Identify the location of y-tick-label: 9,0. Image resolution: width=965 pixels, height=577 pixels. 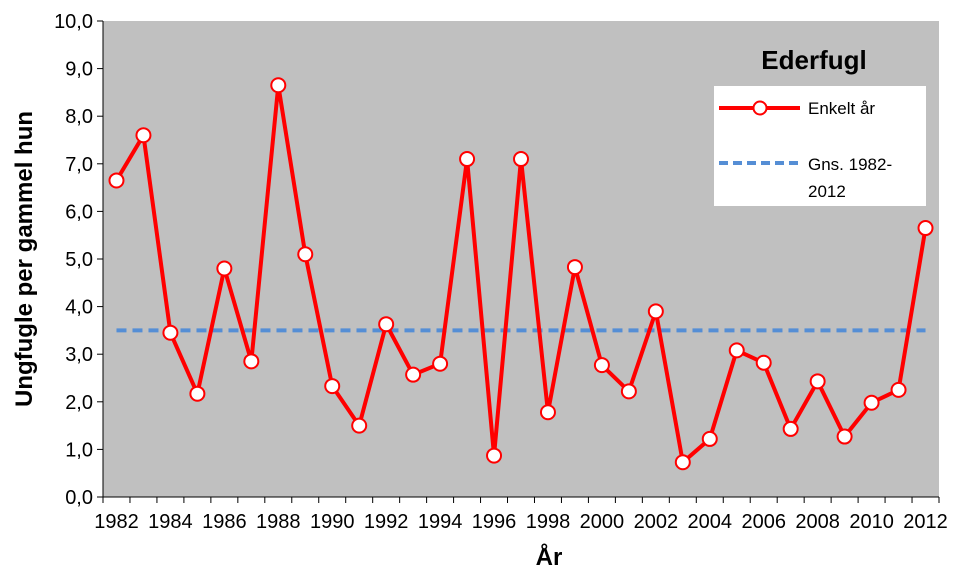
(79, 70).